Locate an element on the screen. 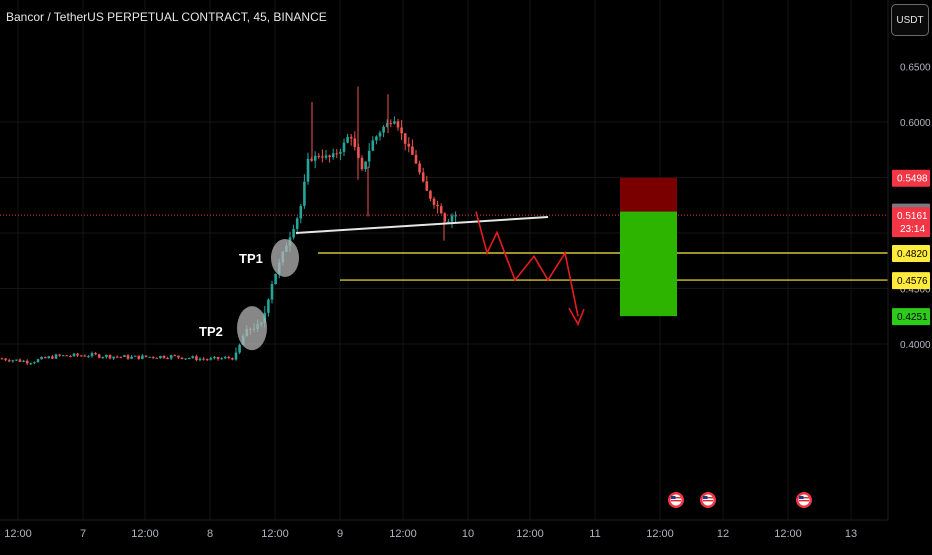 The height and width of the screenshot is (555, 932). currency-button: USDT is located at coordinates (910, 20).